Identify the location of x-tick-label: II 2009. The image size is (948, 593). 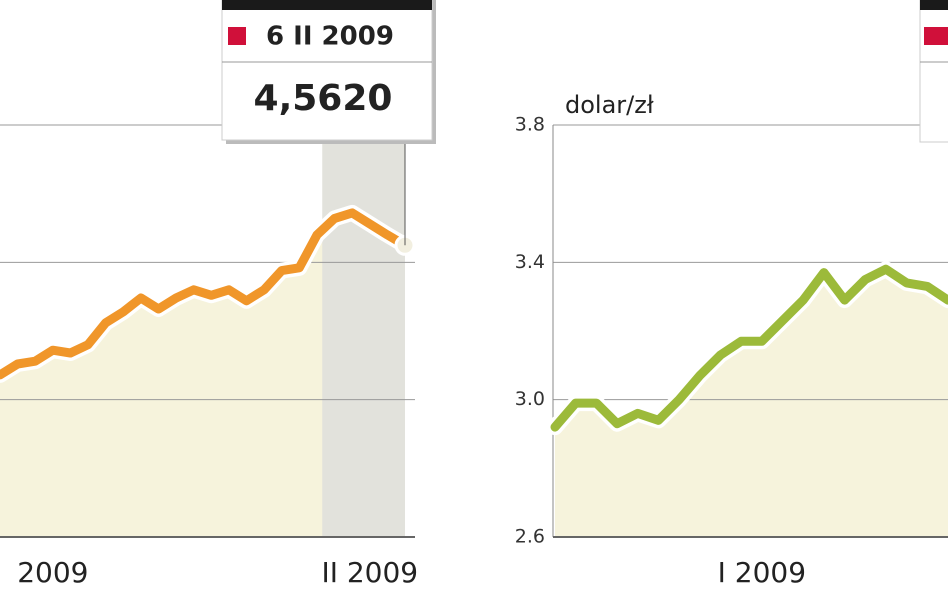
(369, 572).